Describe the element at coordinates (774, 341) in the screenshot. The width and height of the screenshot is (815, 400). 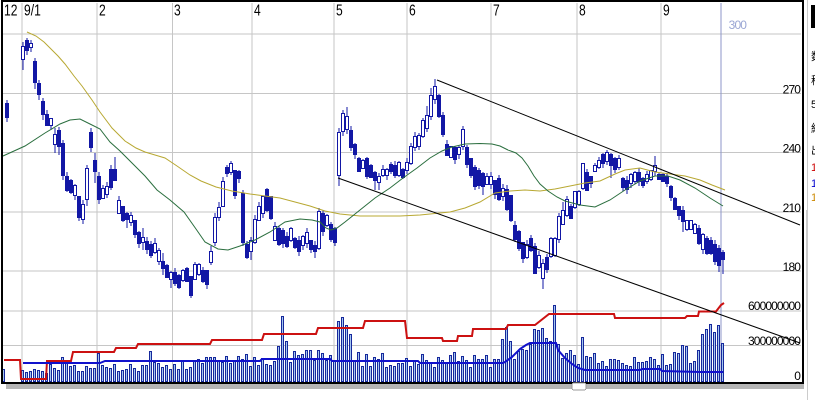
I see `svg-text: 300000000` at that location.